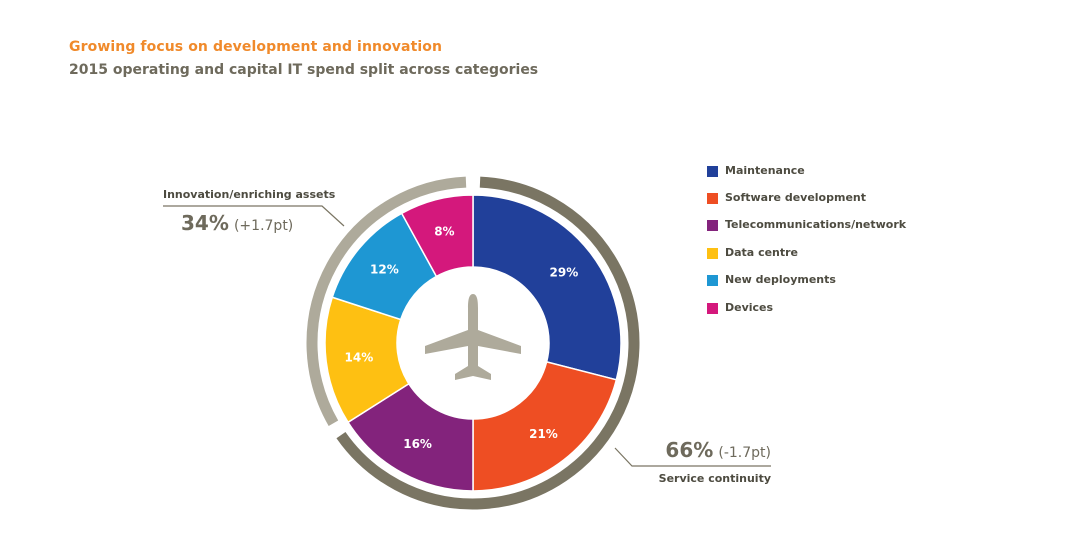 This screenshot has height=559, width=1067. I want to click on innovation-group-label: Innovation/enriching assets, so click(249, 194).